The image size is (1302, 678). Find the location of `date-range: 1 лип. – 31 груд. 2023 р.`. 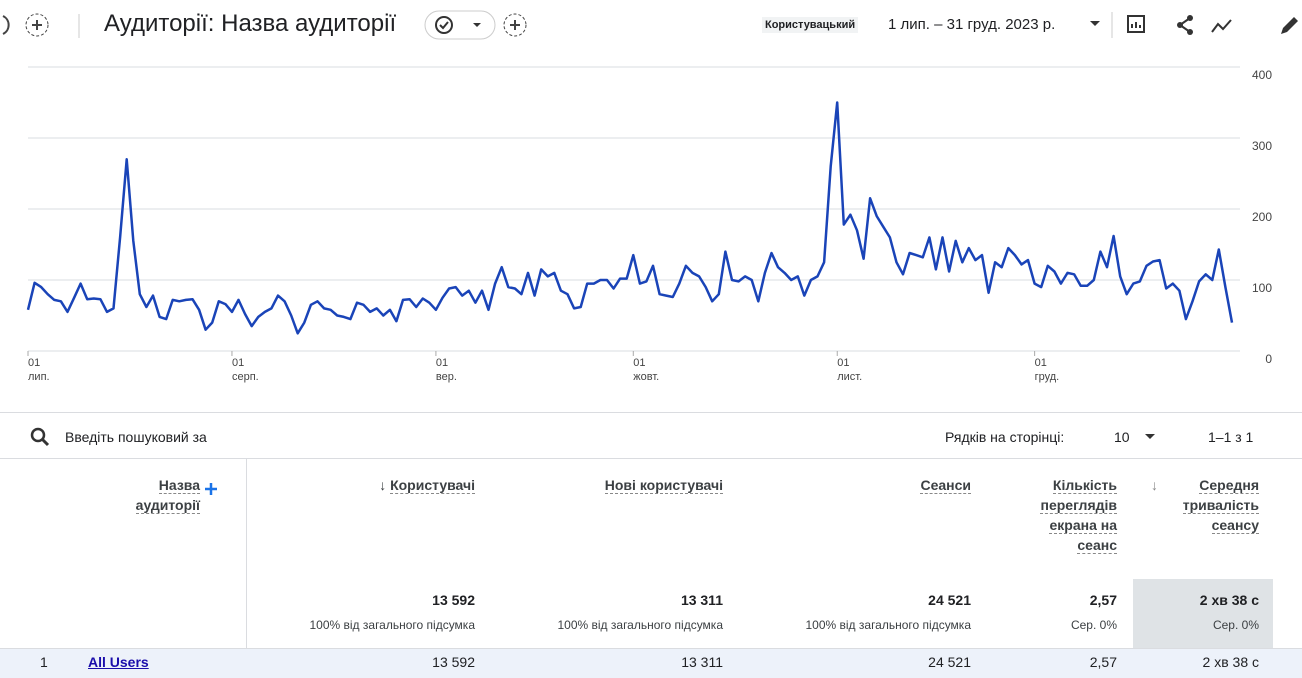

date-range: 1 лип. – 31 груд. 2023 р. is located at coordinates (972, 24).